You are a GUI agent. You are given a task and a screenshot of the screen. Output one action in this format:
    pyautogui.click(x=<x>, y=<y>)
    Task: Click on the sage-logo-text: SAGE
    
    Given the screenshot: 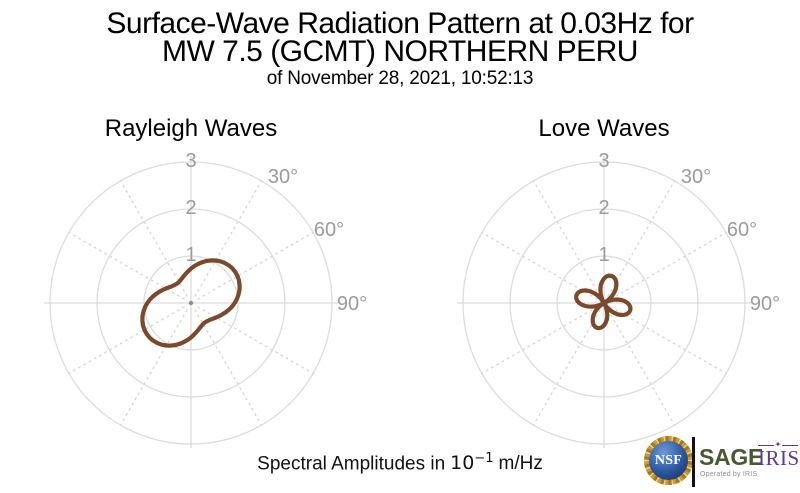 What is the action you would take?
    pyautogui.click(x=731, y=457)
    